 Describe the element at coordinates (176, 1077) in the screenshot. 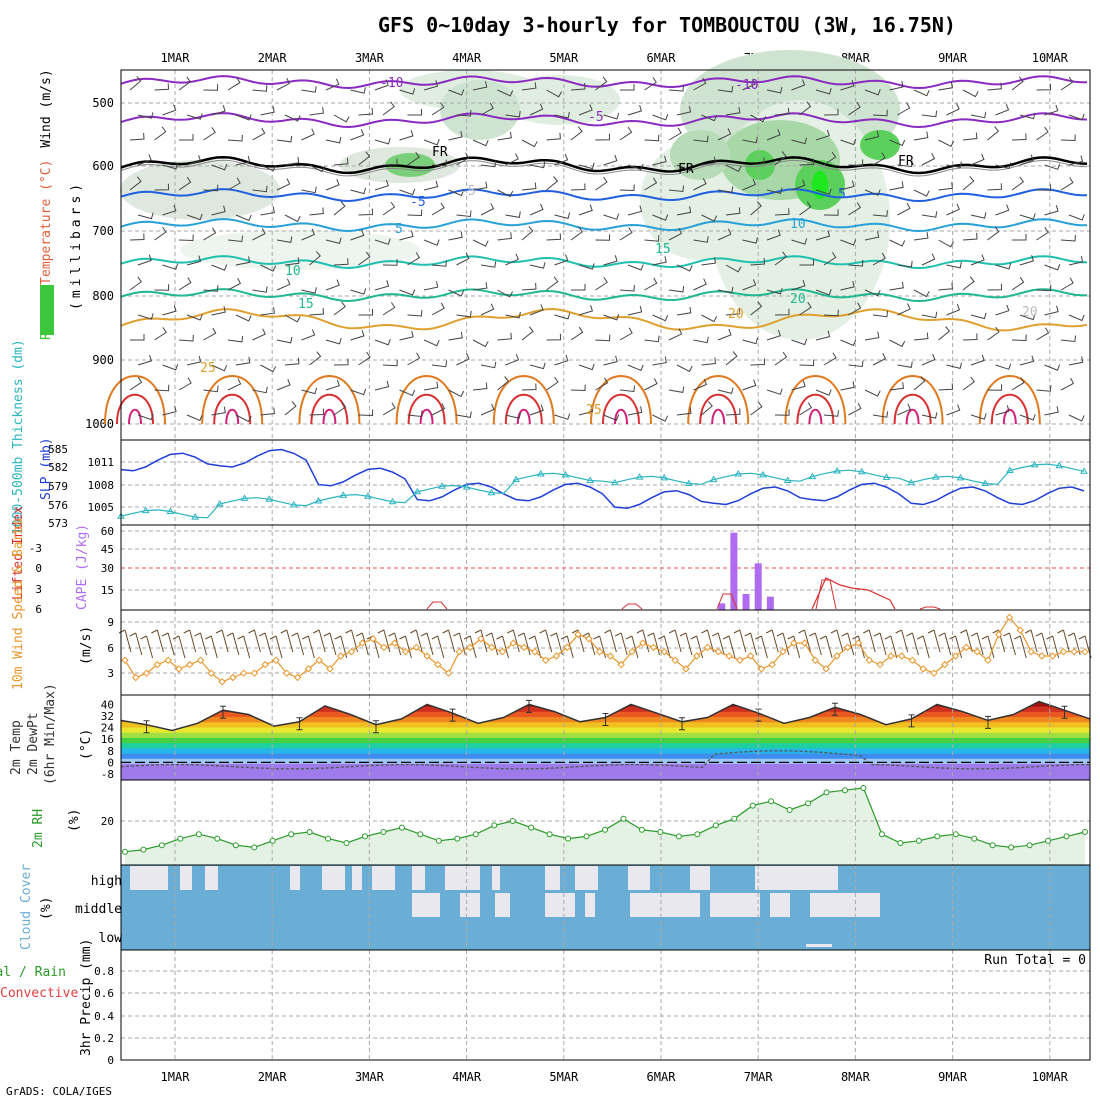

I see `bottom-date-label: 1MAR` at that location.